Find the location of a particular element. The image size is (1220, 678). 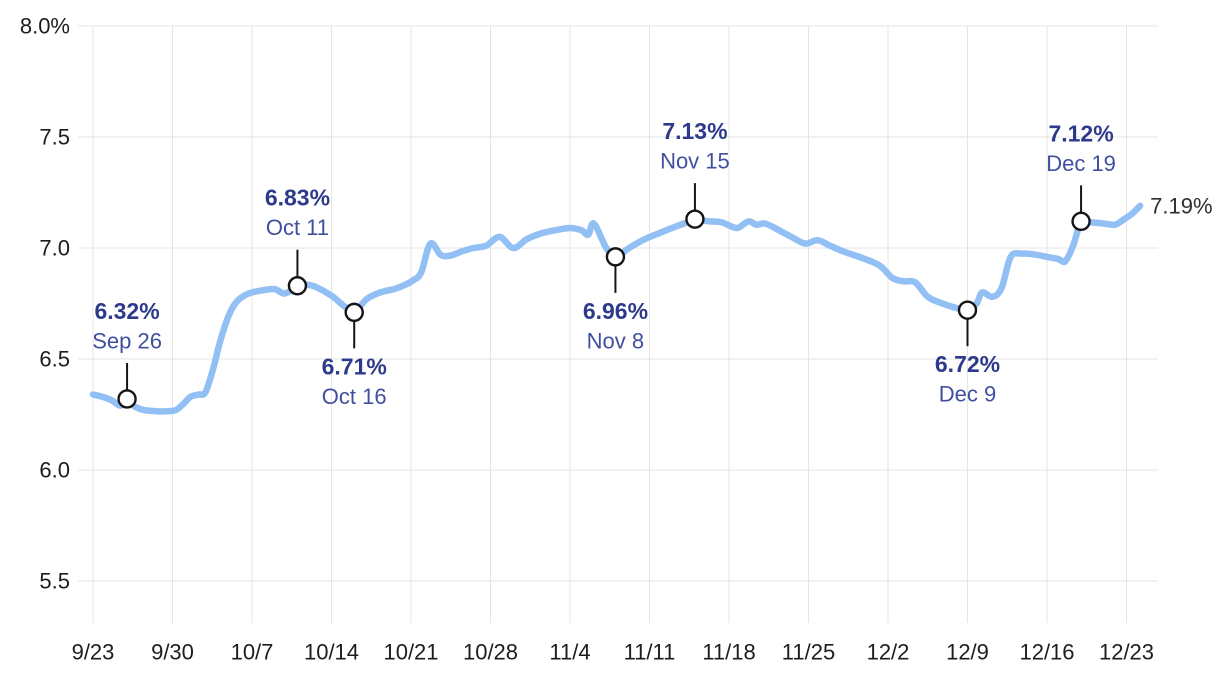

x-axis-tick-label: 11/4 is located at coordinates (569, 652).